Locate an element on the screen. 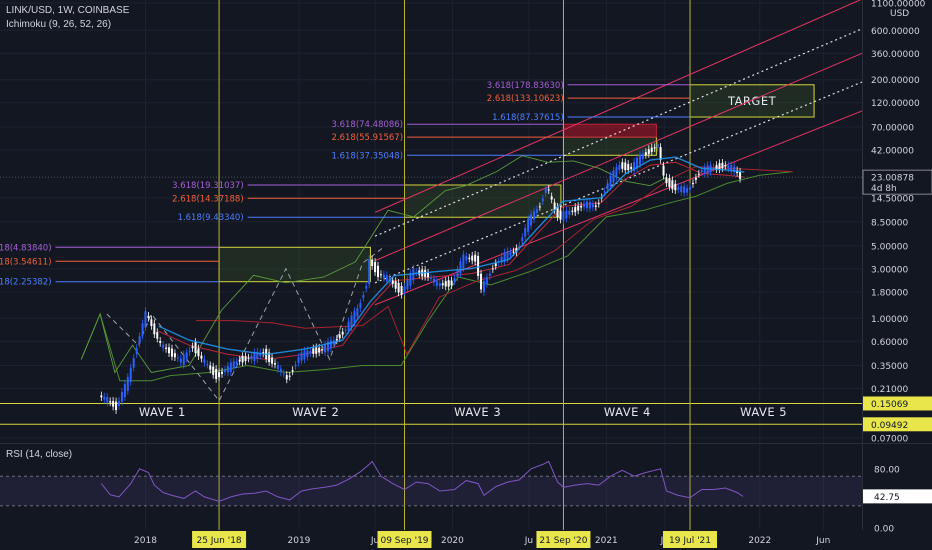 The height and width of the screenshot is (550, 932). time-tick-label: Jun is located at coordinates (822, 541).